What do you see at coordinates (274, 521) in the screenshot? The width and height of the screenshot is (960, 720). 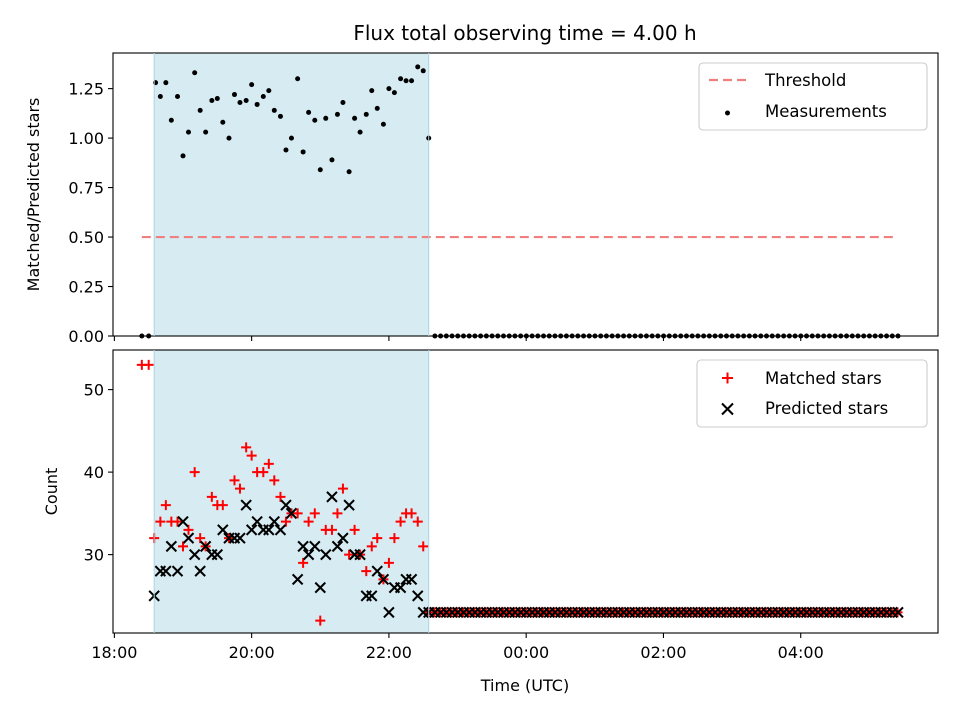 I see `predicted-star-point: 20:20 34` at bounding box center [274, 521].